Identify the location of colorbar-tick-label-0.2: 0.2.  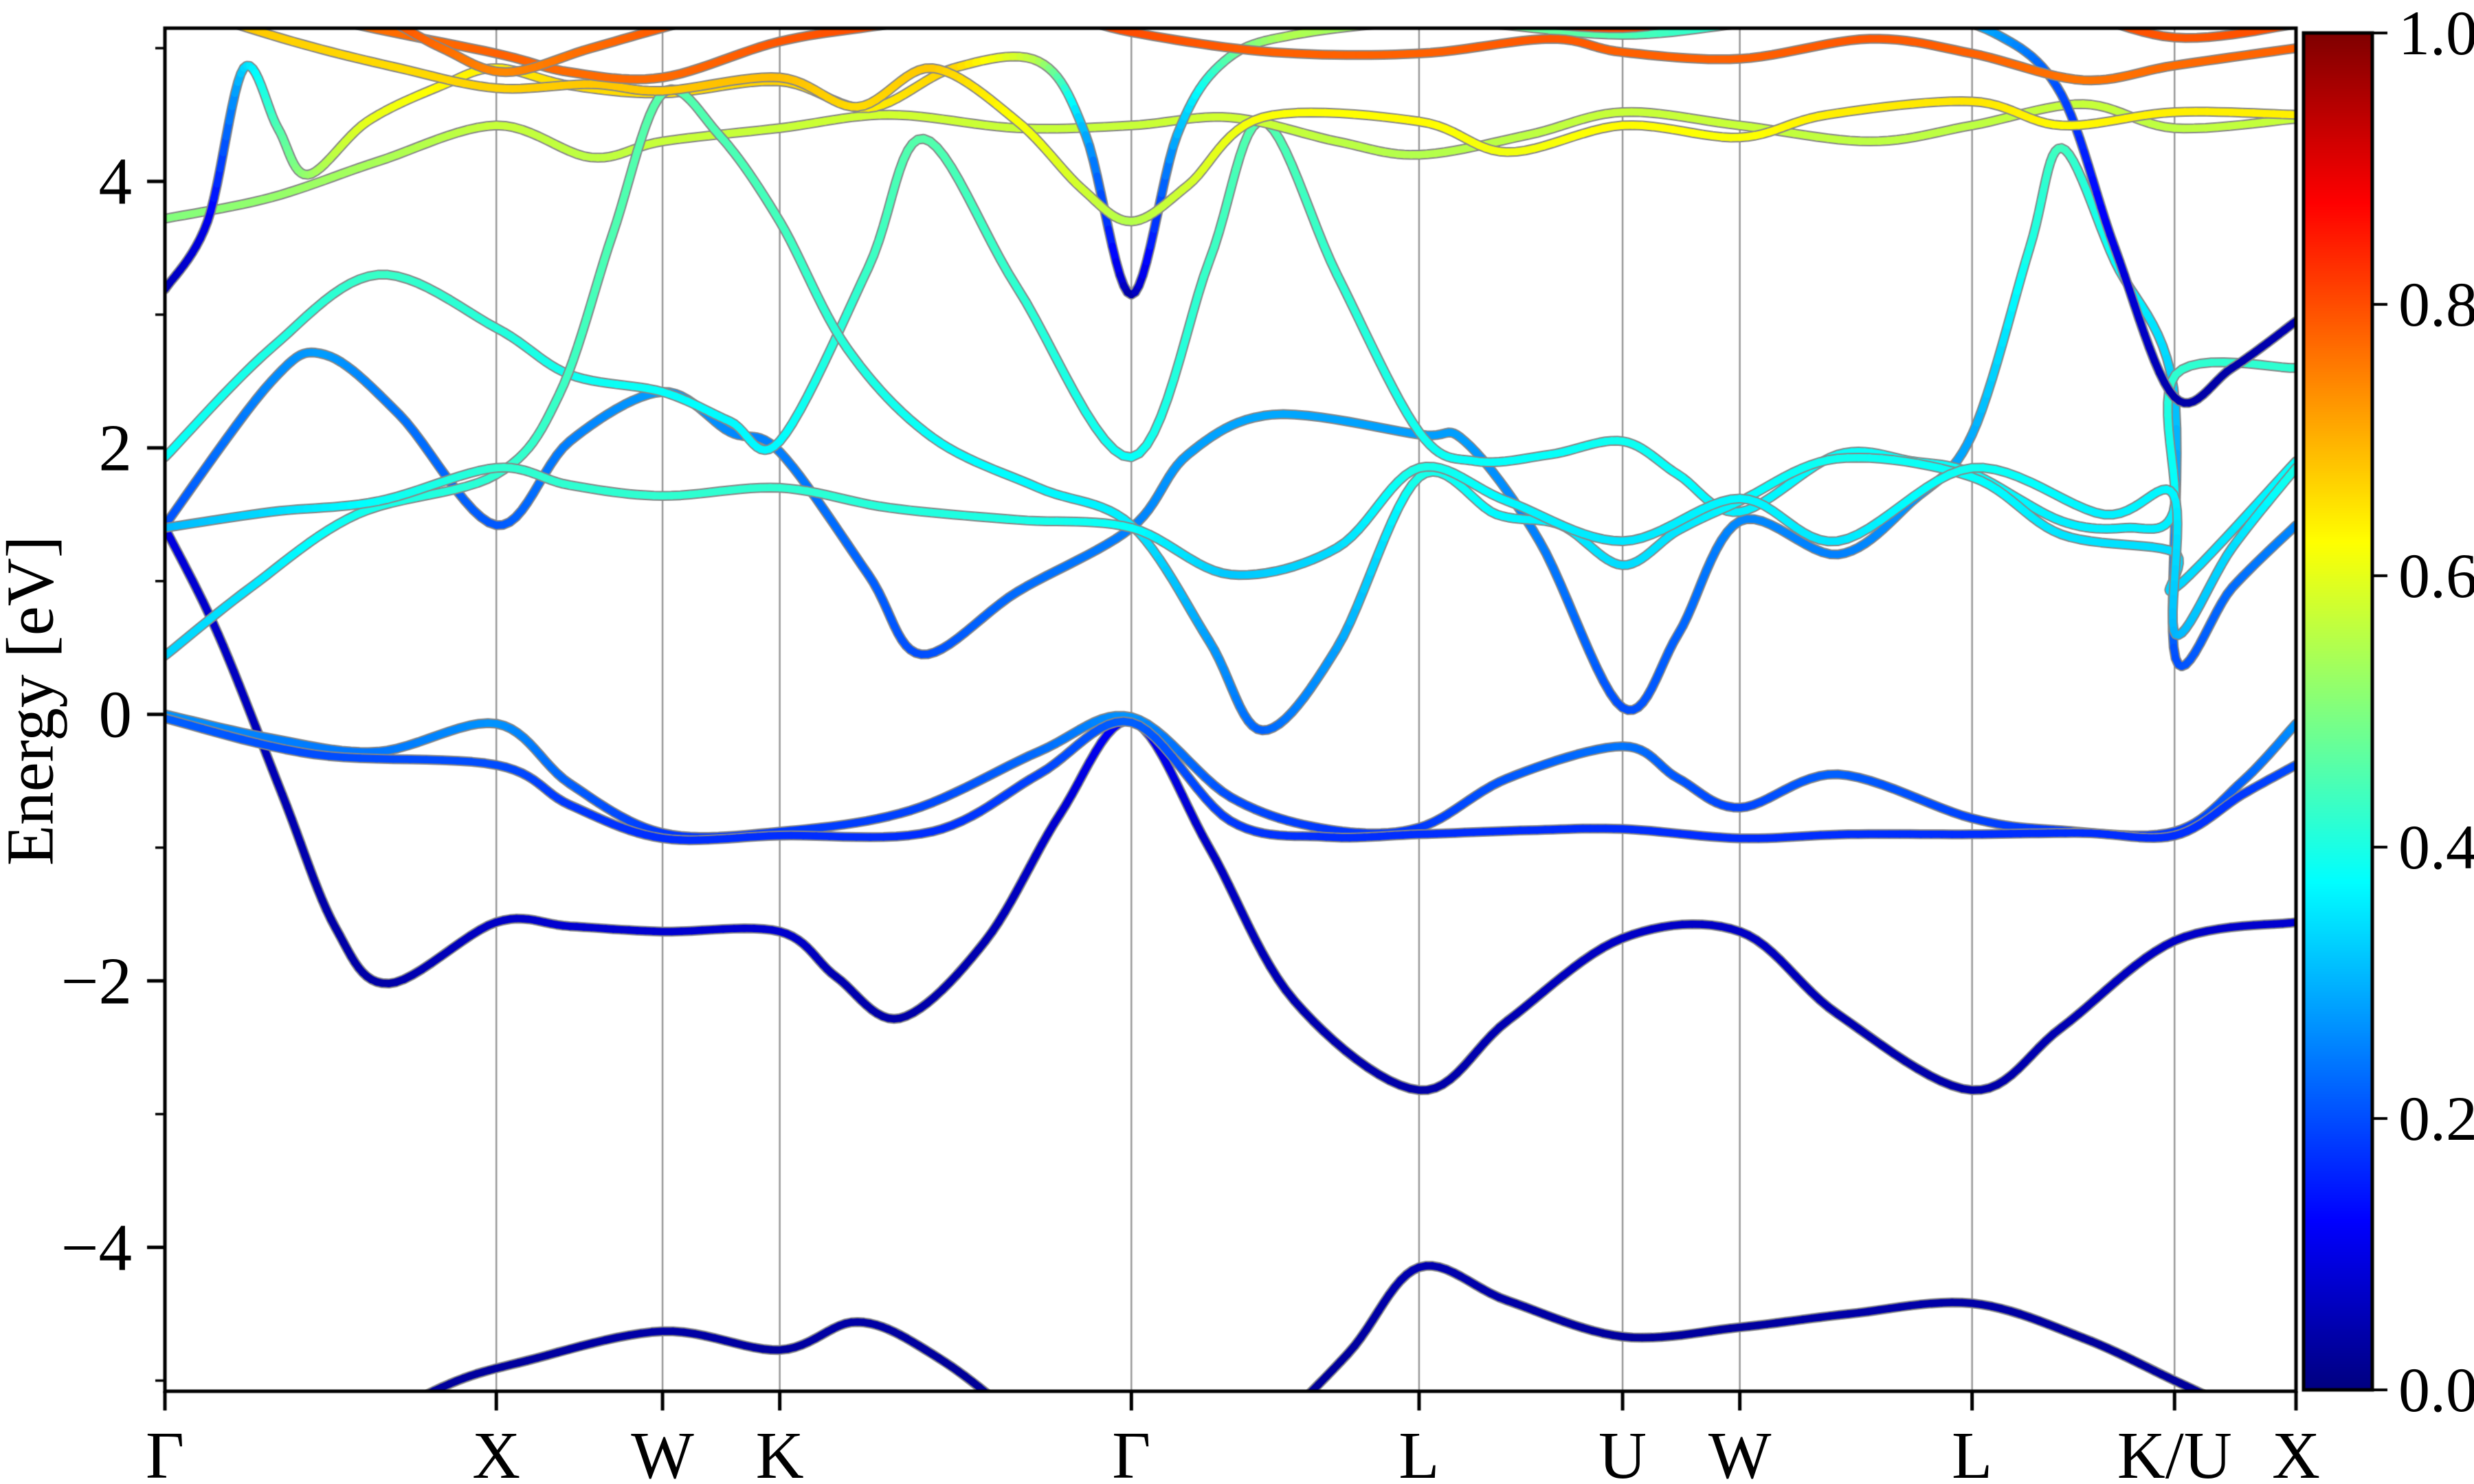
(2436, 1118).